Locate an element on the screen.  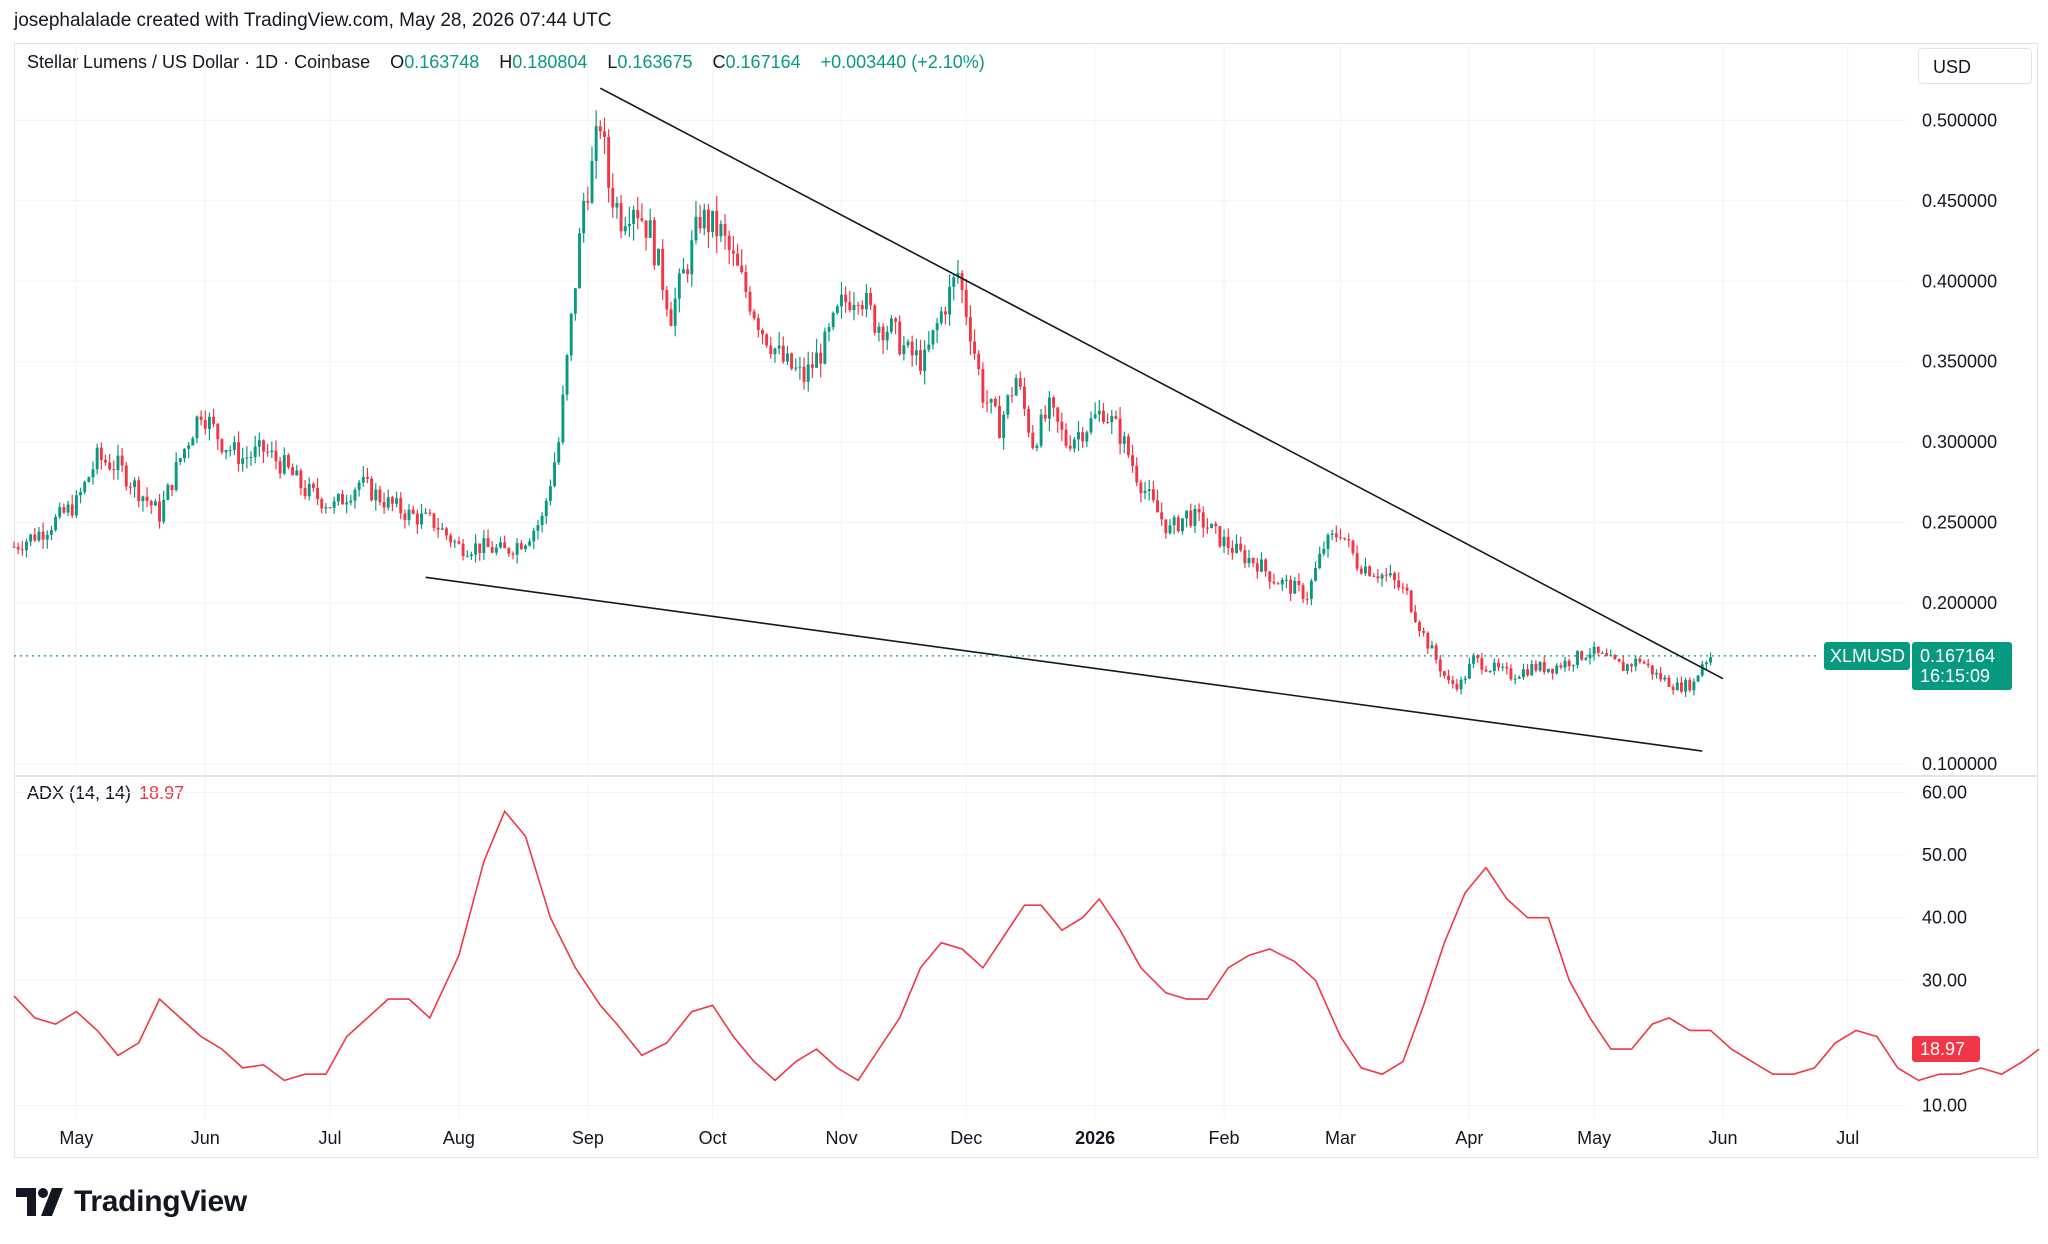
high-value: 0.180804 is located at coordinates (550, 62).